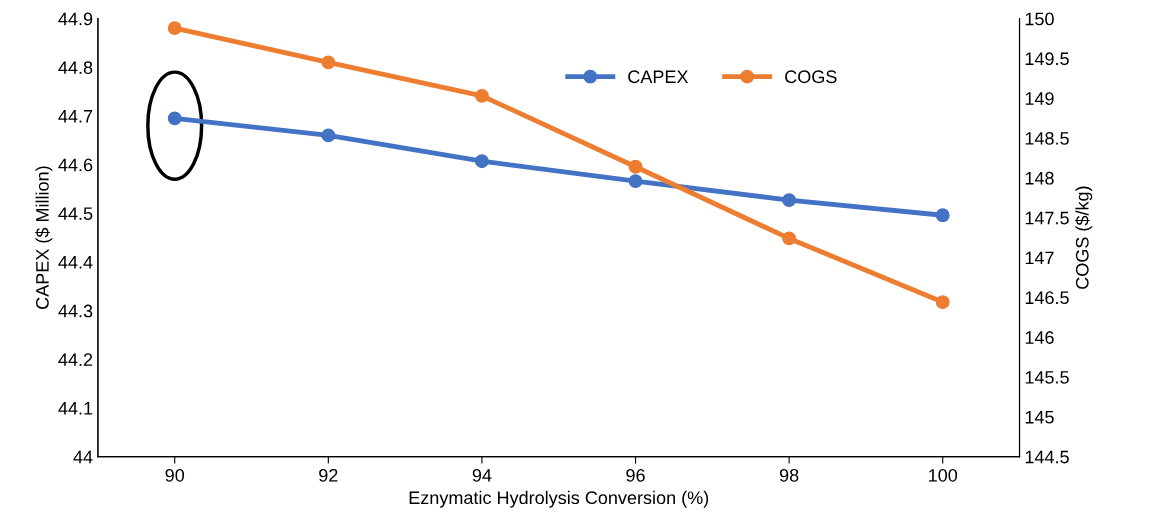 The image size is (1152, 531). Describe the element at coordinates (1039, 178) in the screenshot. I see `y2-tick-label: 148` at that location.